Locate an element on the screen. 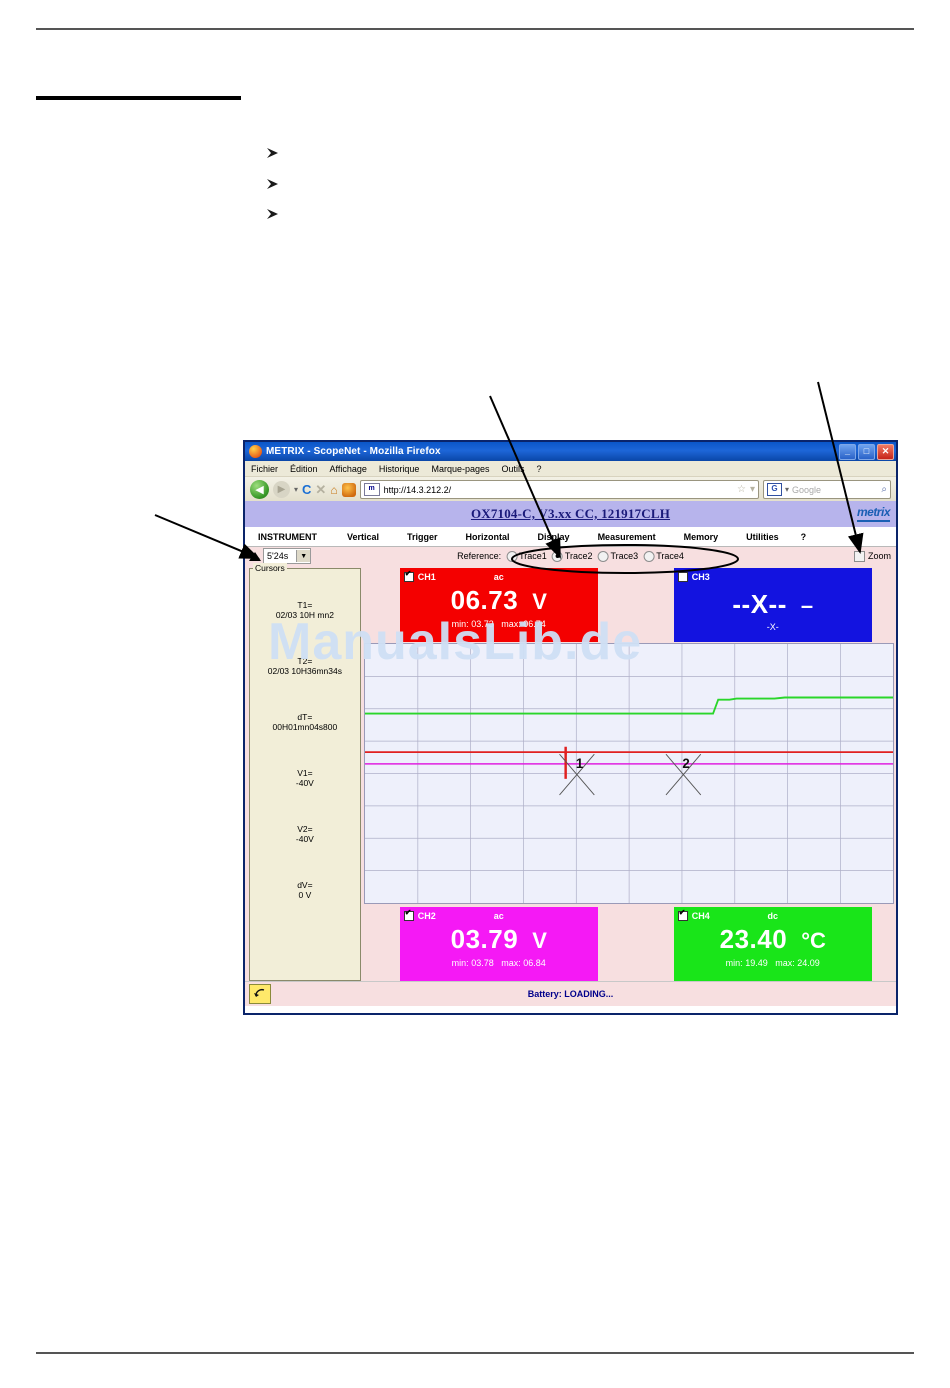 The width and height of the screenshot is (950, 1388). bookmark-bird-icon is located at coordinates (348, 489).